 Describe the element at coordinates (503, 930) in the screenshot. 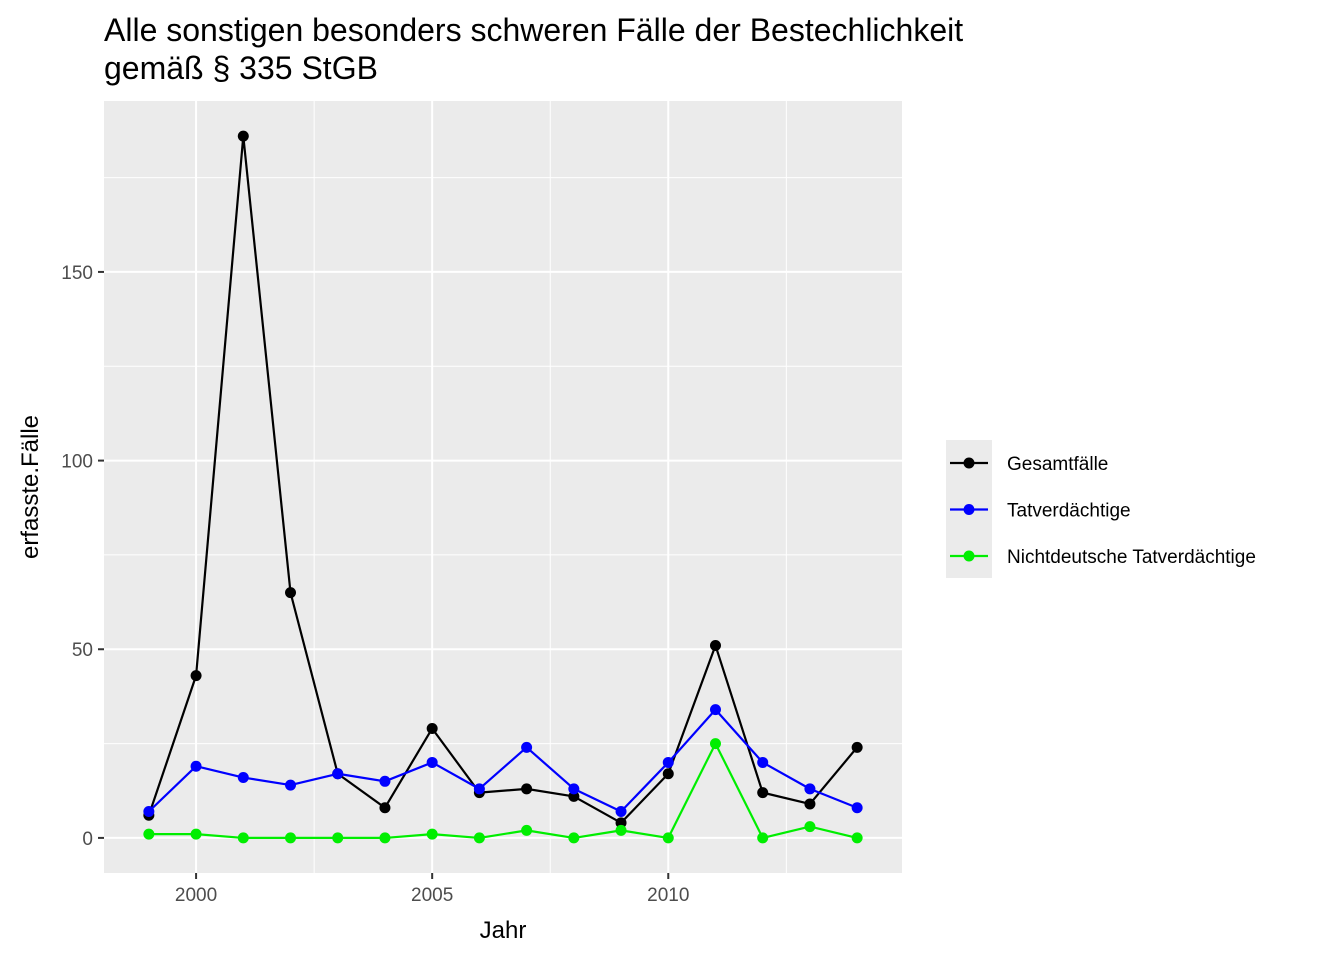

I see `x-axis-title: Jahr` at that location.